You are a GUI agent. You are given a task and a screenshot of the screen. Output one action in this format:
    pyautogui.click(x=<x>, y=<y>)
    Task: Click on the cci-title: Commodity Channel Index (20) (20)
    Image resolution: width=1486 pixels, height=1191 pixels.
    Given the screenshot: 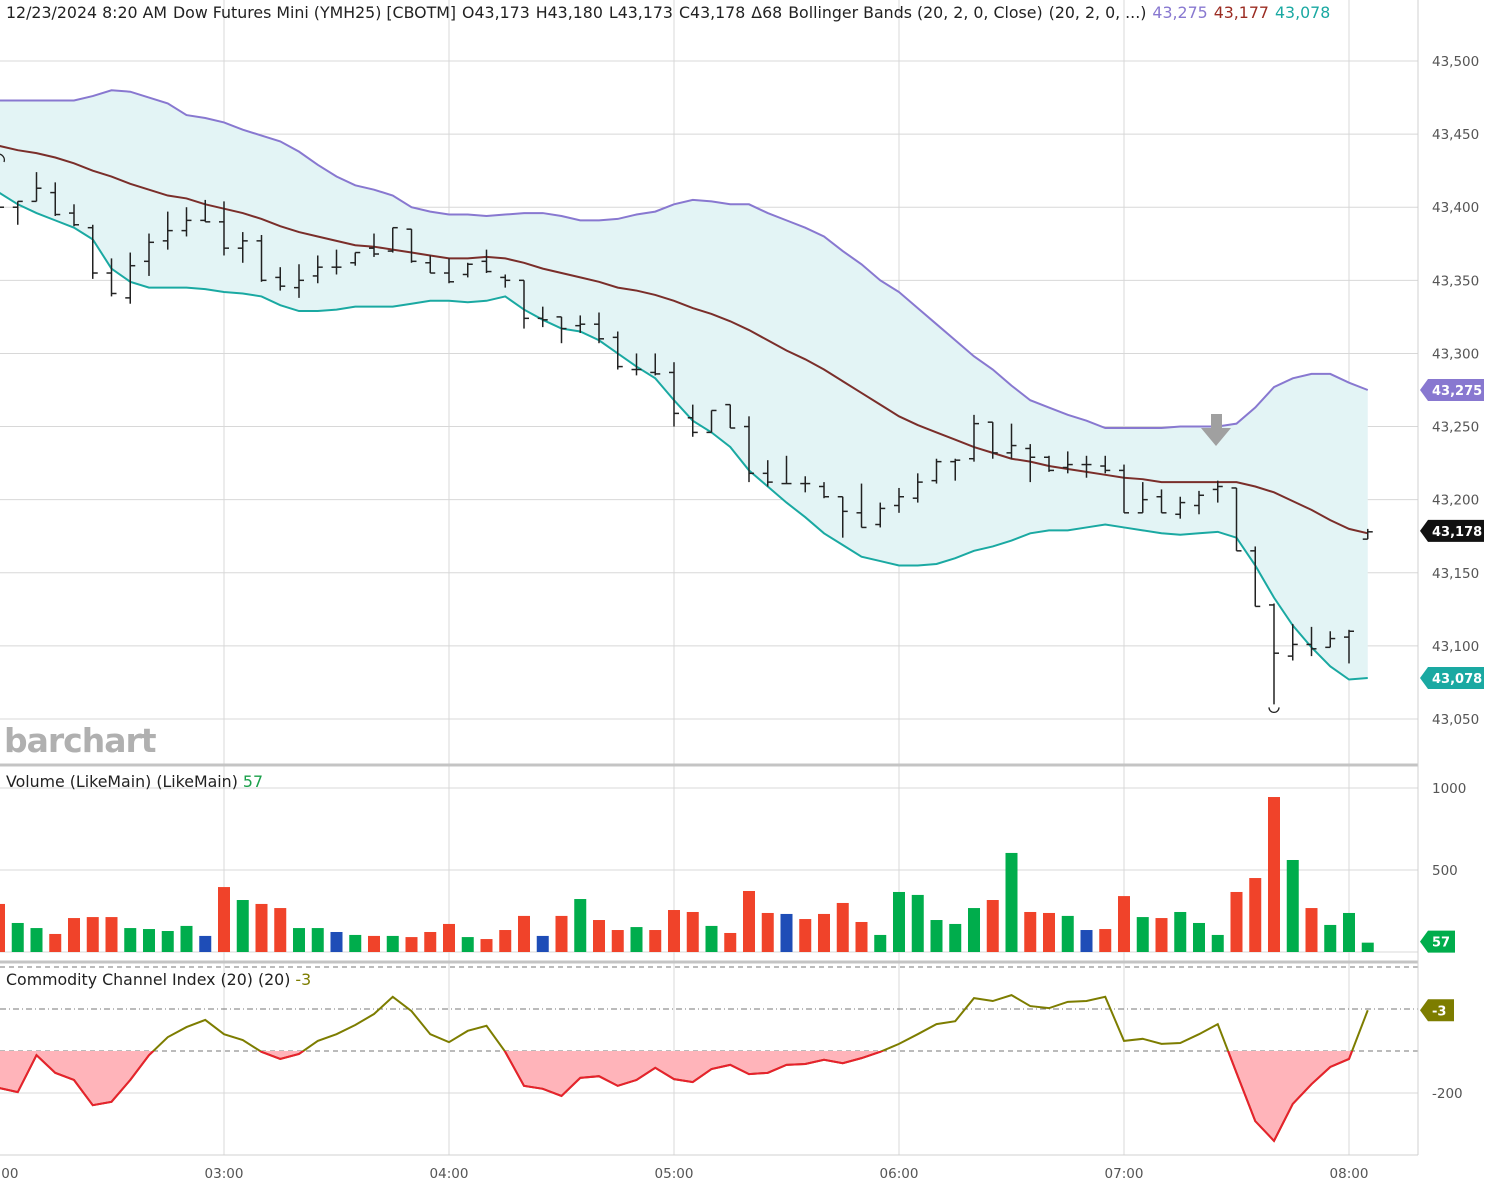 What is the action you would take?
    pyautogui.click(x=148, y=979)
    